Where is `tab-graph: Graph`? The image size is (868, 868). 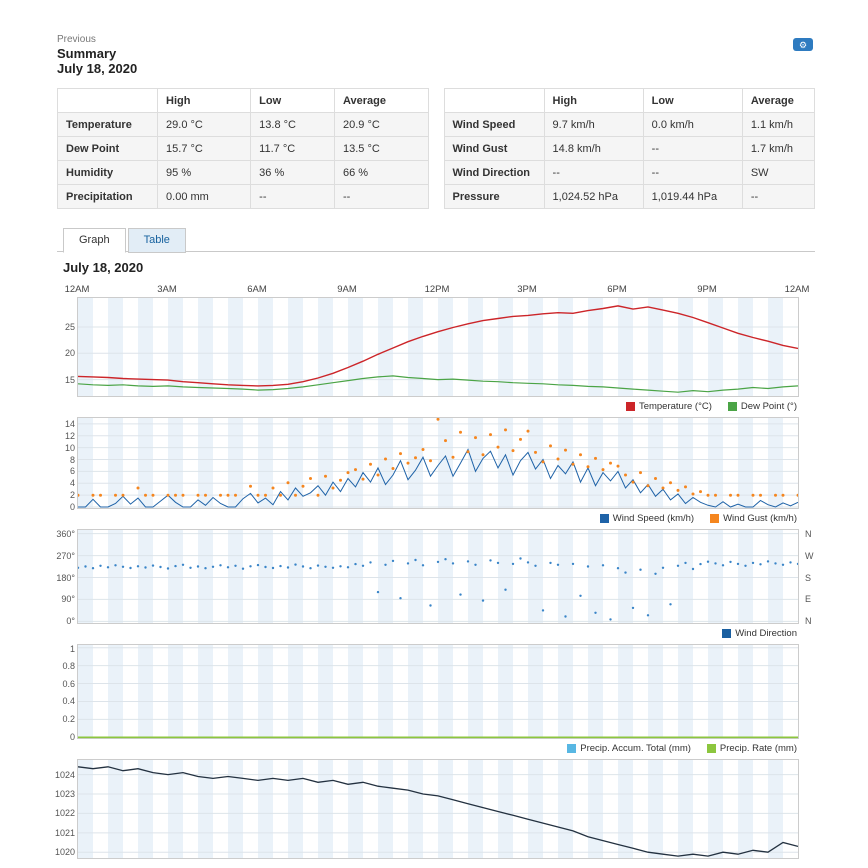
tab-graph: Graph is located at coordinates (94, 240).